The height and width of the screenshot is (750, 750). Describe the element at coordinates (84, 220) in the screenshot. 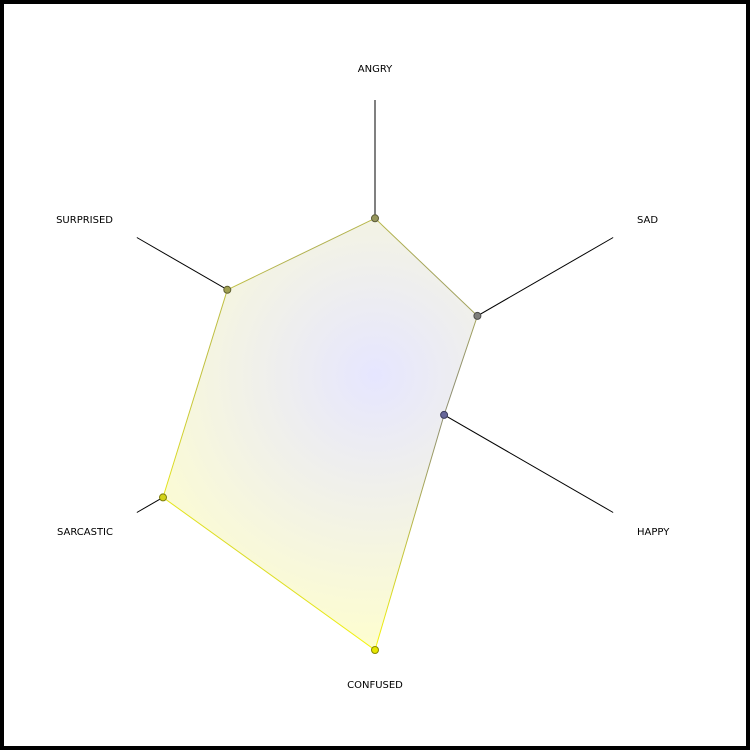

I see `category-label-surprised: SURPRISED` at that location.